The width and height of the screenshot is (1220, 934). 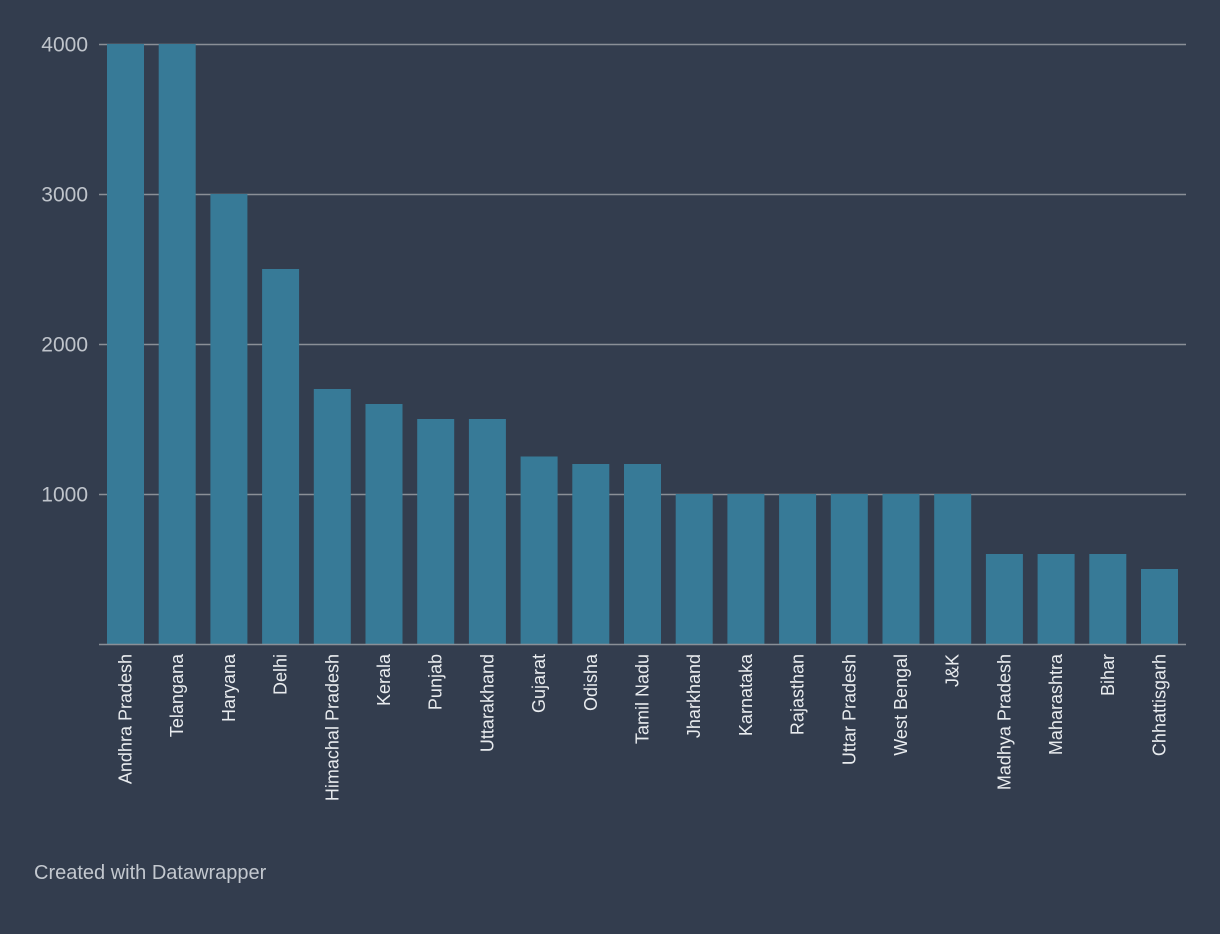 I want to click on x-category-label: Uttarakhand, so click(x=487, y=703).